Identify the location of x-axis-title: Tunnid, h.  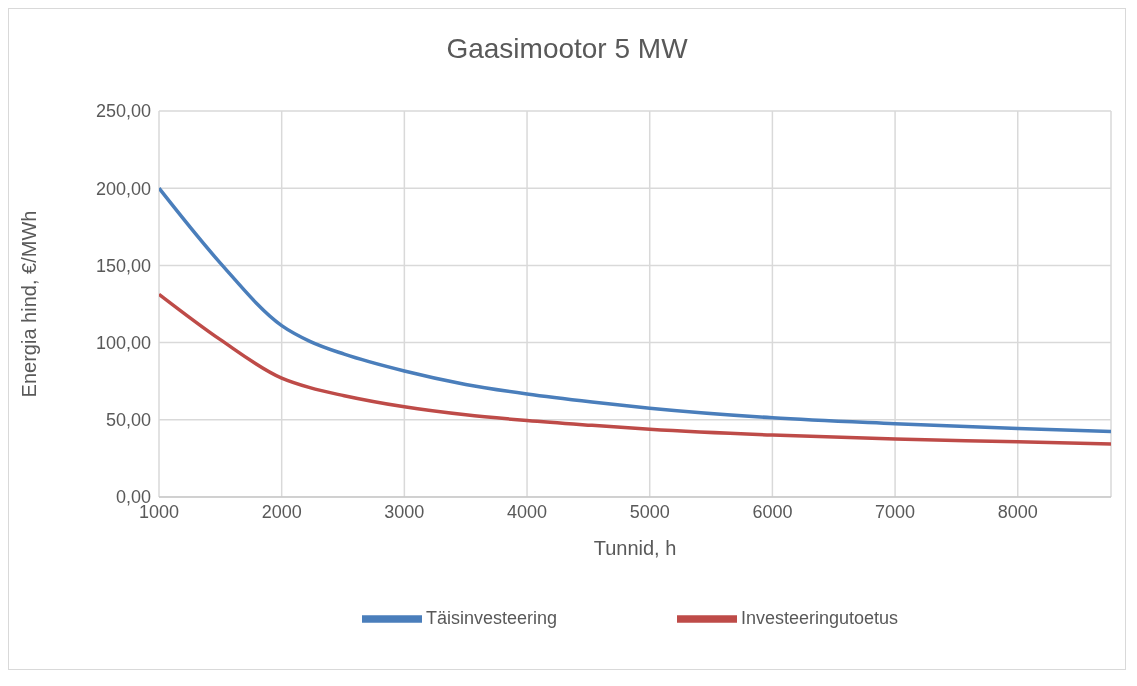
(635, 548).